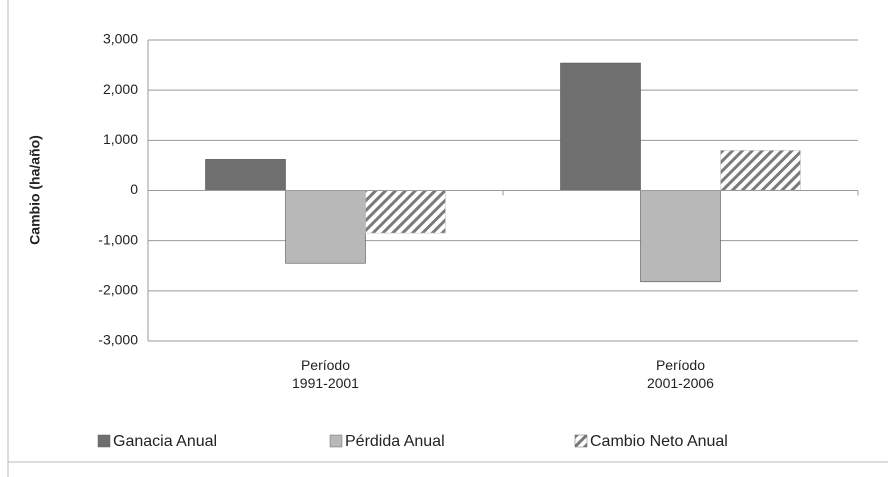 This screenshot has height=477, width=888. Describe the element at coordinates (118, 340) in the screenshot. I see `y-tick-label: -3,000` at that location.